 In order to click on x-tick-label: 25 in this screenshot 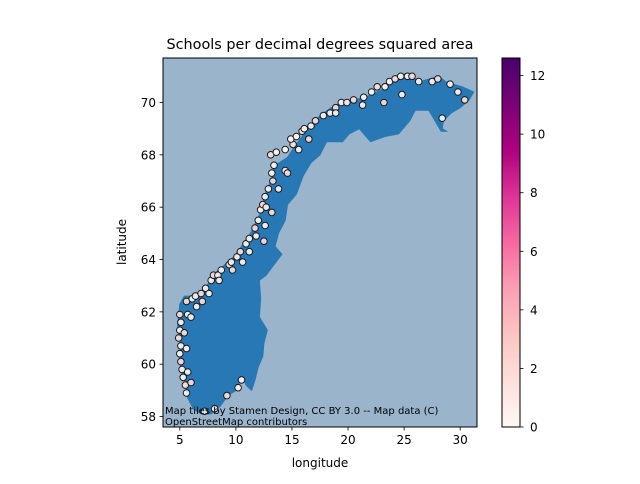, I will do `click(403, 440)`.